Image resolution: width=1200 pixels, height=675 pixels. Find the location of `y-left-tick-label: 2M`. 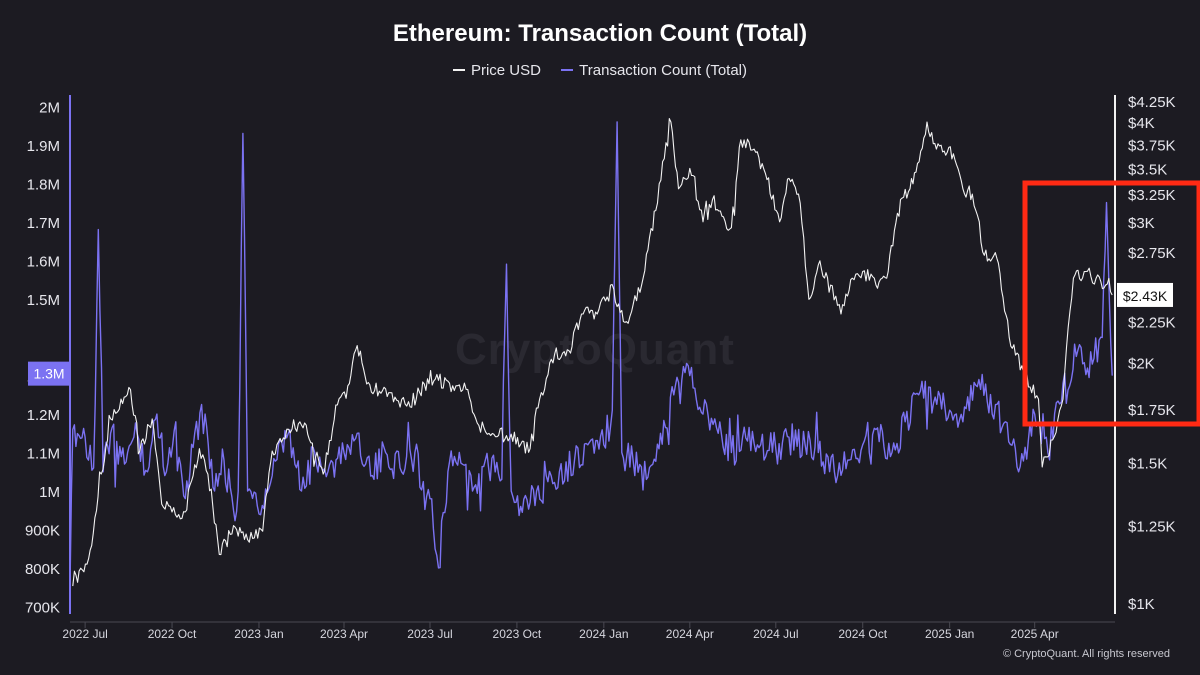

y-left-tick-label: 2M is located at coordinates (49, 108).